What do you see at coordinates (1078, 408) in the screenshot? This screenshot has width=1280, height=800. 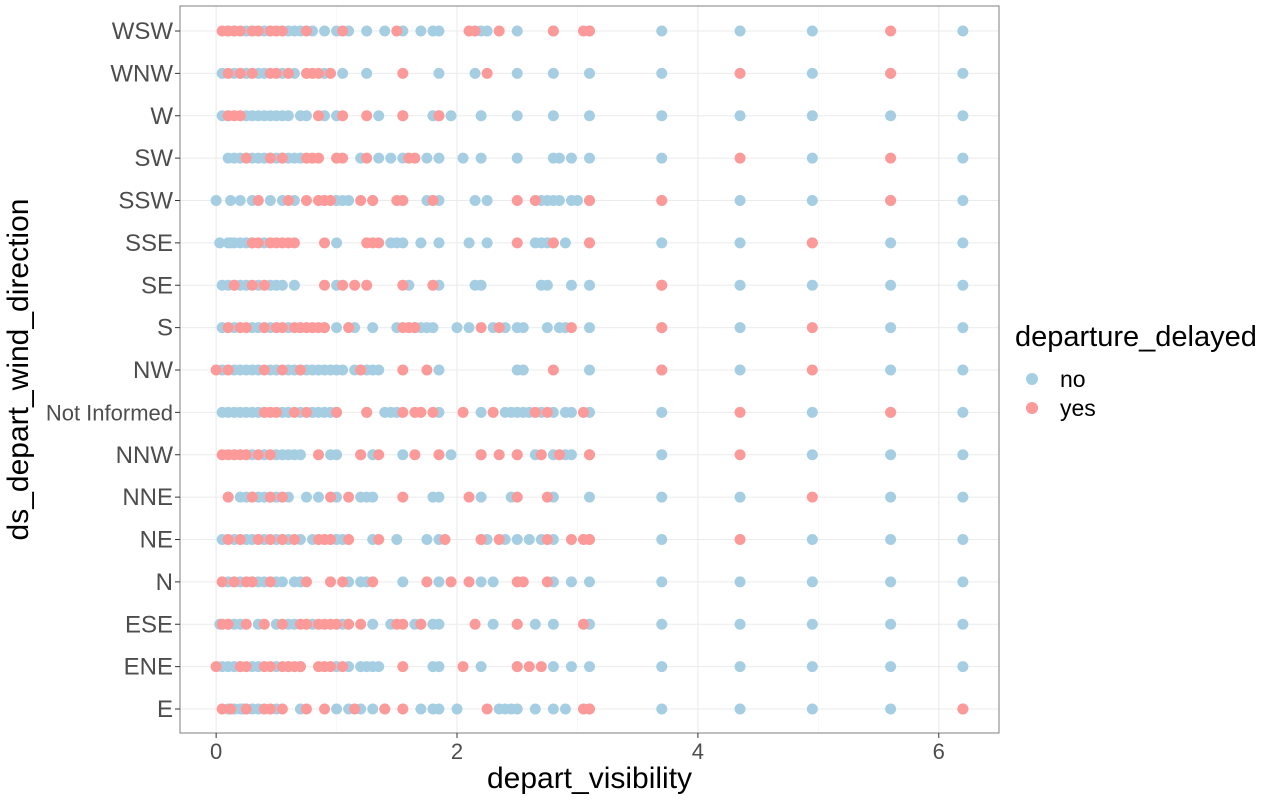 I see `legend-label-yes: yes` at bounding box center [1078, 408].